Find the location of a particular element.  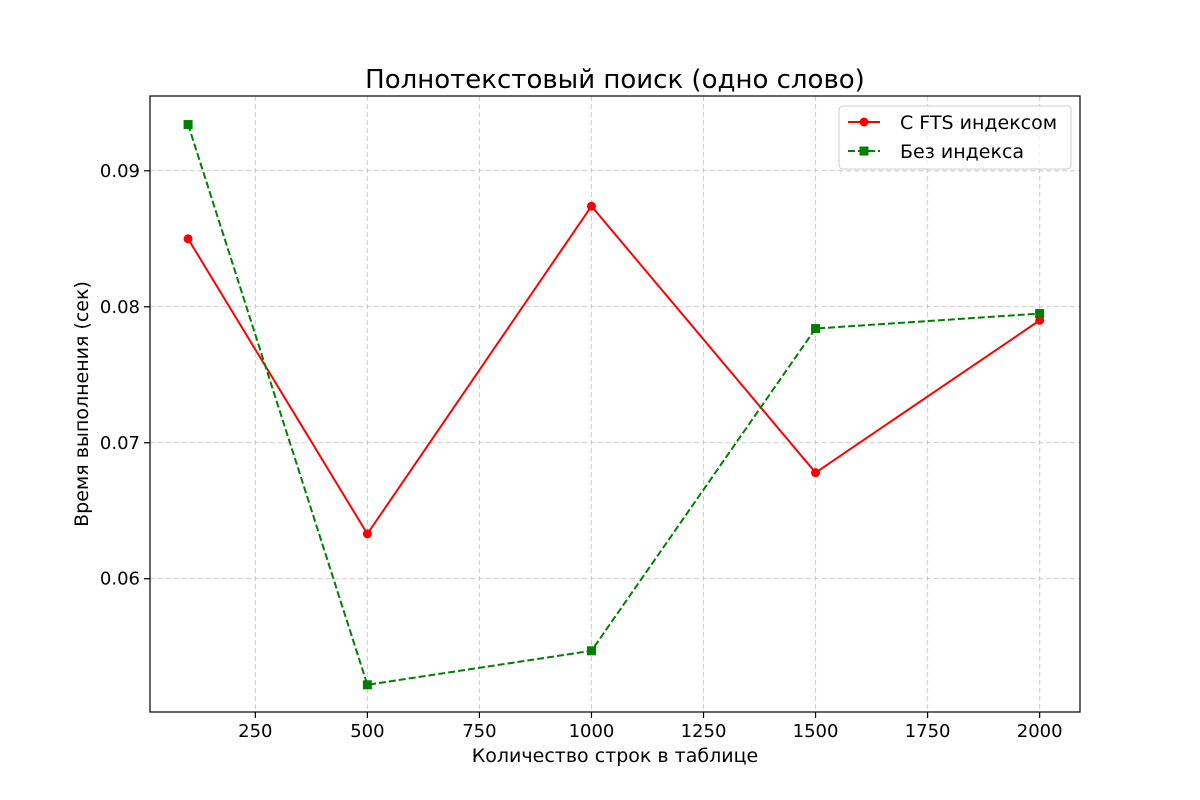

x-tick-label: 1750 is located at coordinates (928, 731).